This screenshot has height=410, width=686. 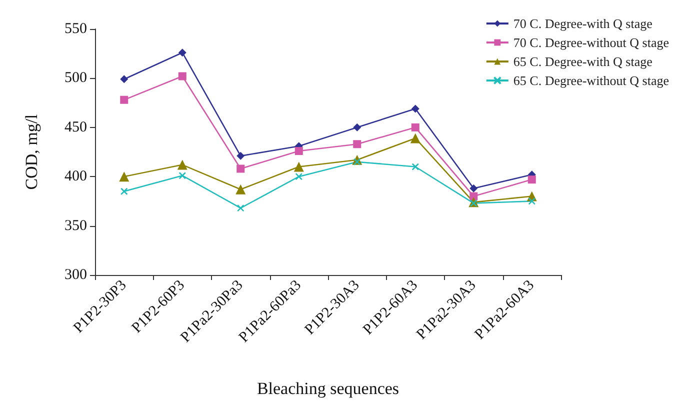 What do you see at coordinates (75, 226) in the screenshot?
I see `y-tick-label: 350` at bounding box center [75, 226].